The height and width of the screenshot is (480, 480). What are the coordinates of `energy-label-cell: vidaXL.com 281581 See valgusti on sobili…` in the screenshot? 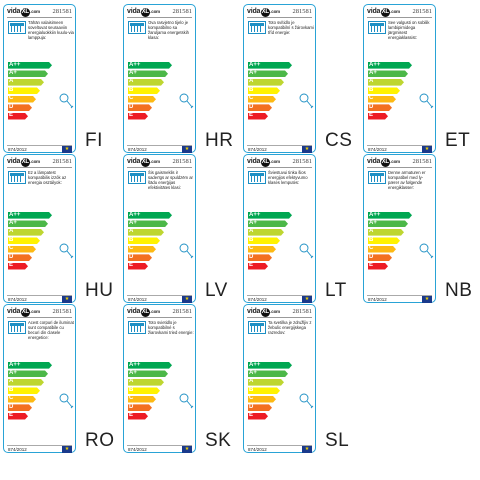 It's located at (420, 77).